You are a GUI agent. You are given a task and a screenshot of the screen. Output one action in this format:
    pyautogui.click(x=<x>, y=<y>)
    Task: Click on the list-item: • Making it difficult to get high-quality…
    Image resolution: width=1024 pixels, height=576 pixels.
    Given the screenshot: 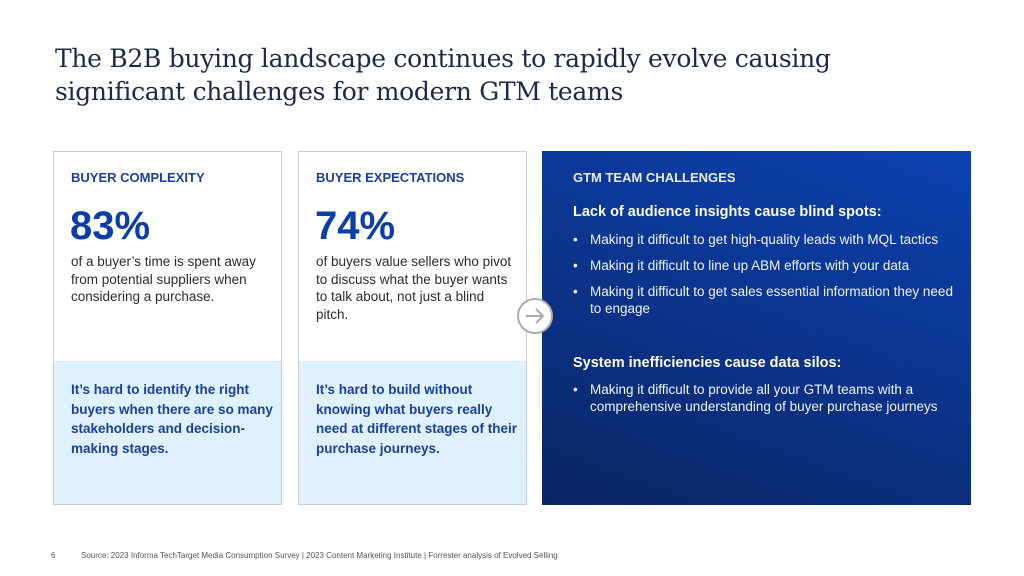 What is the action you would take?
    pyautogui.click(x=763, y=239)
    